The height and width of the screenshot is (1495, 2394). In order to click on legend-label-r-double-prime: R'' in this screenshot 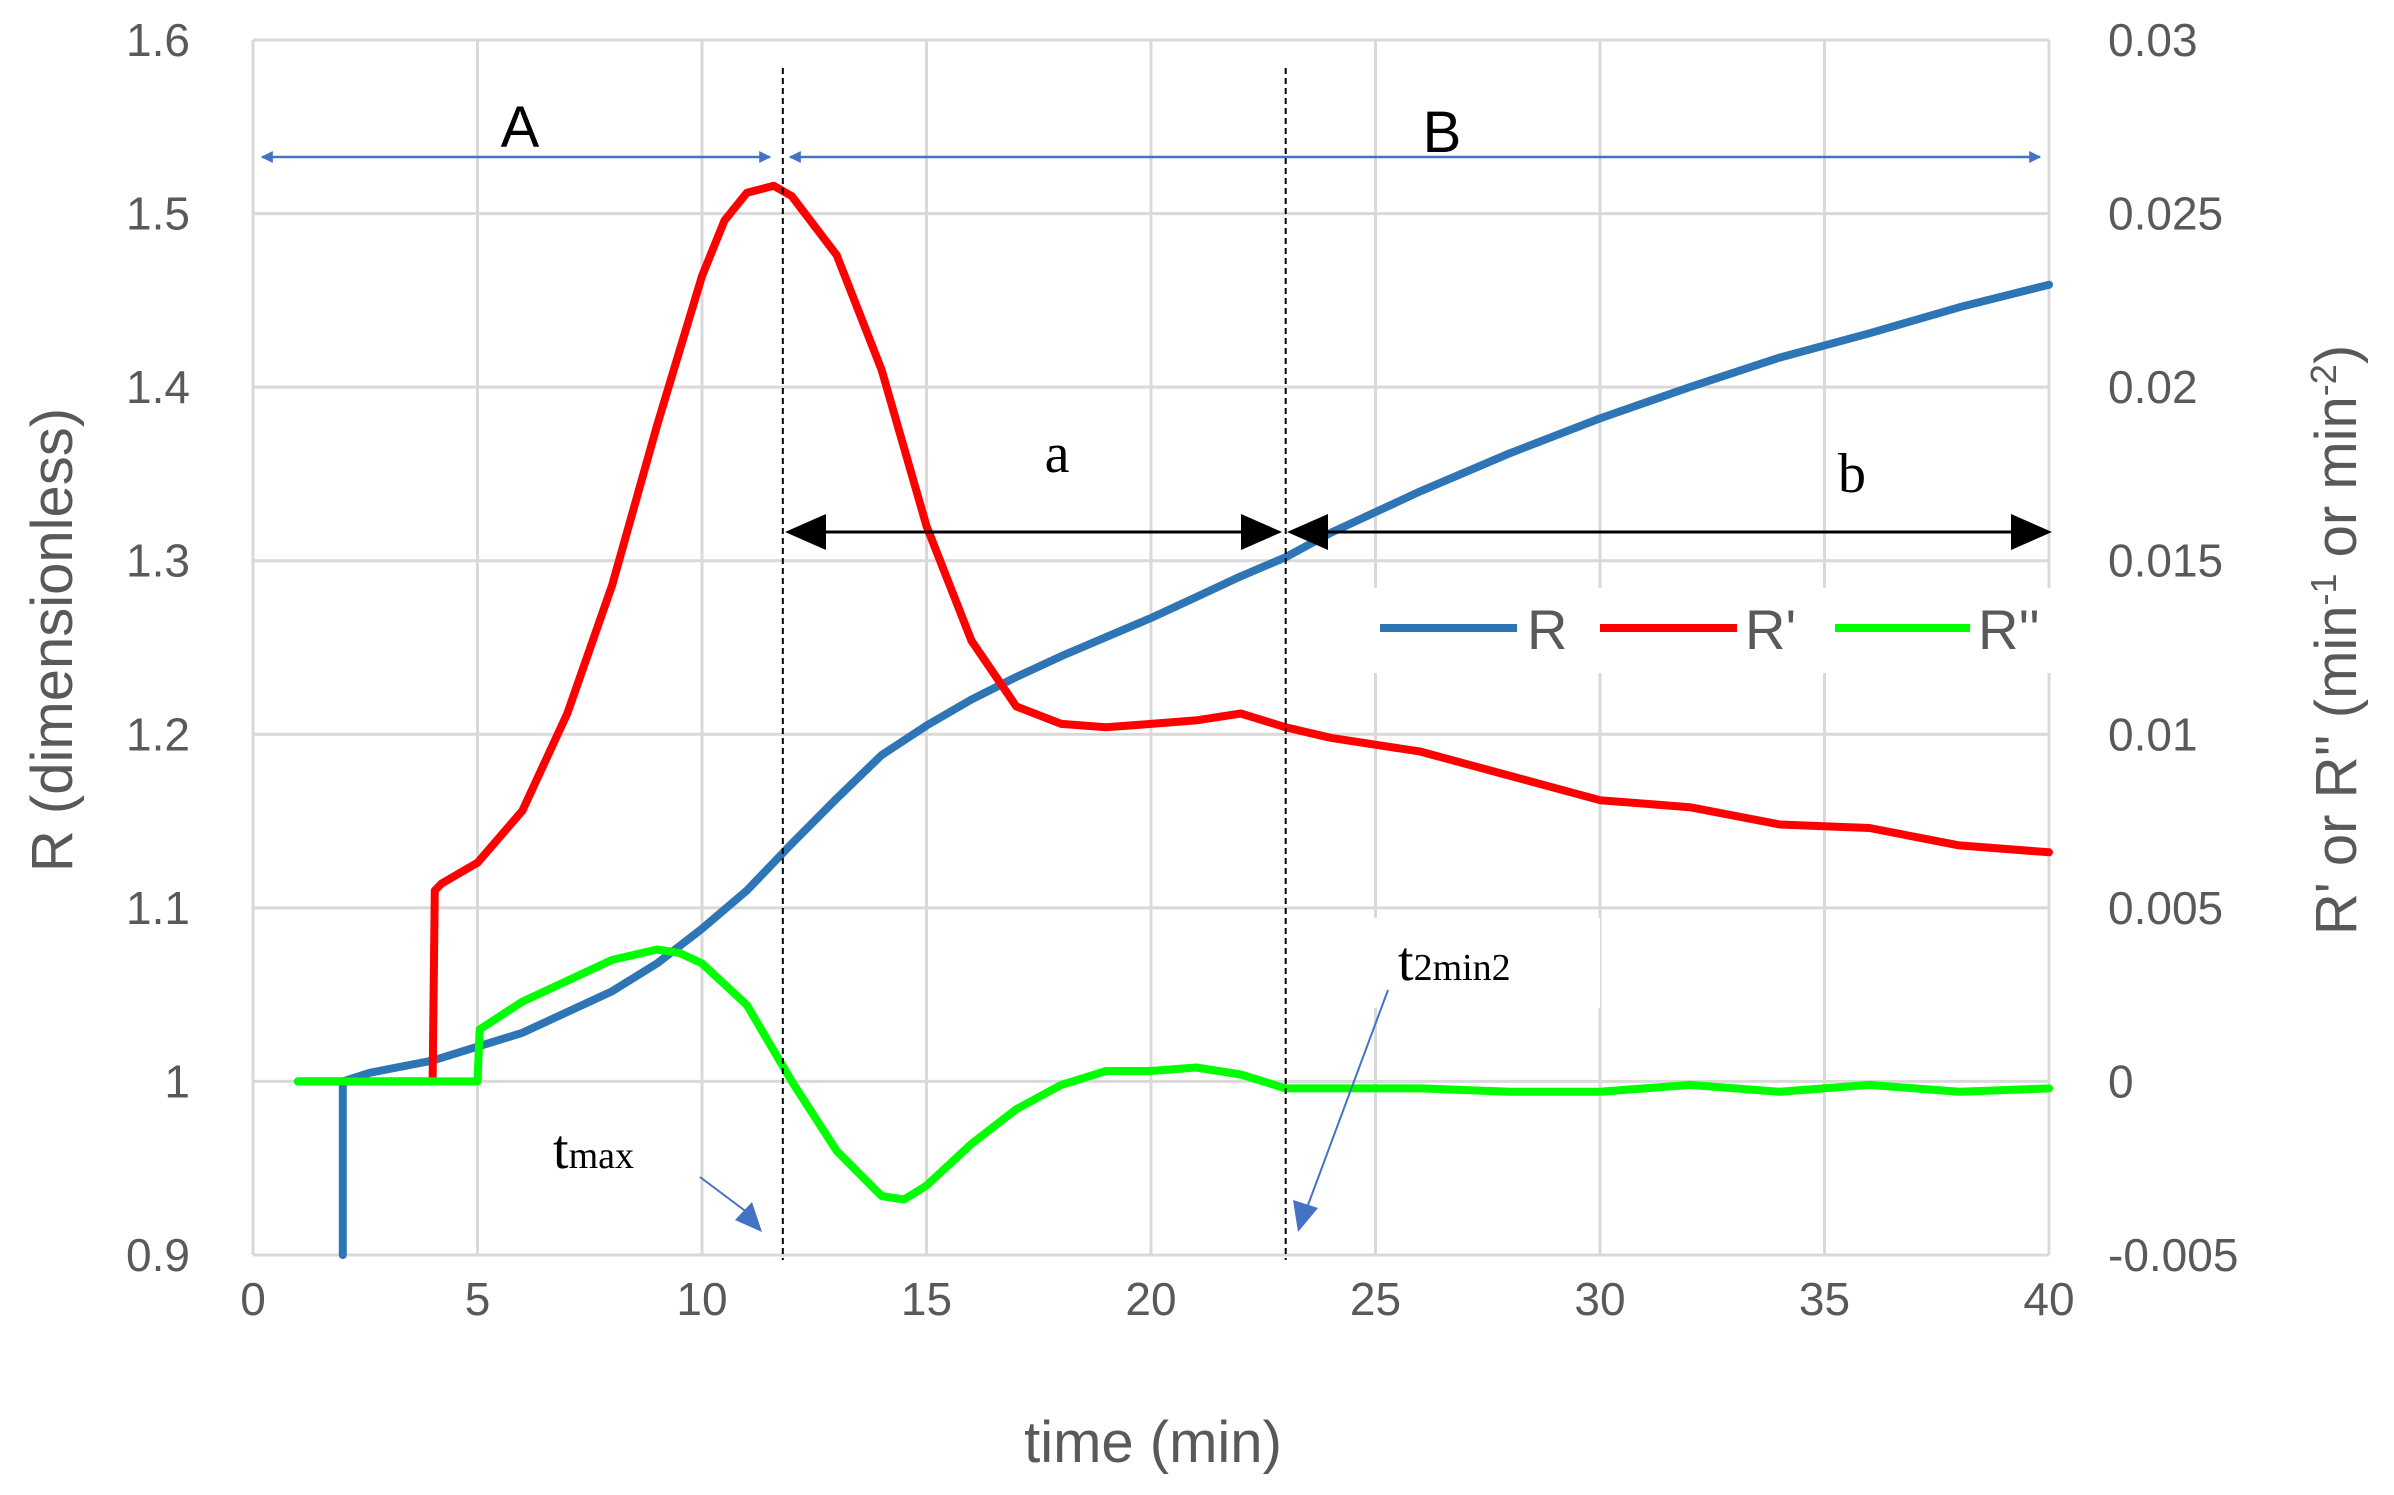, I will do `click(2009, 629)`.